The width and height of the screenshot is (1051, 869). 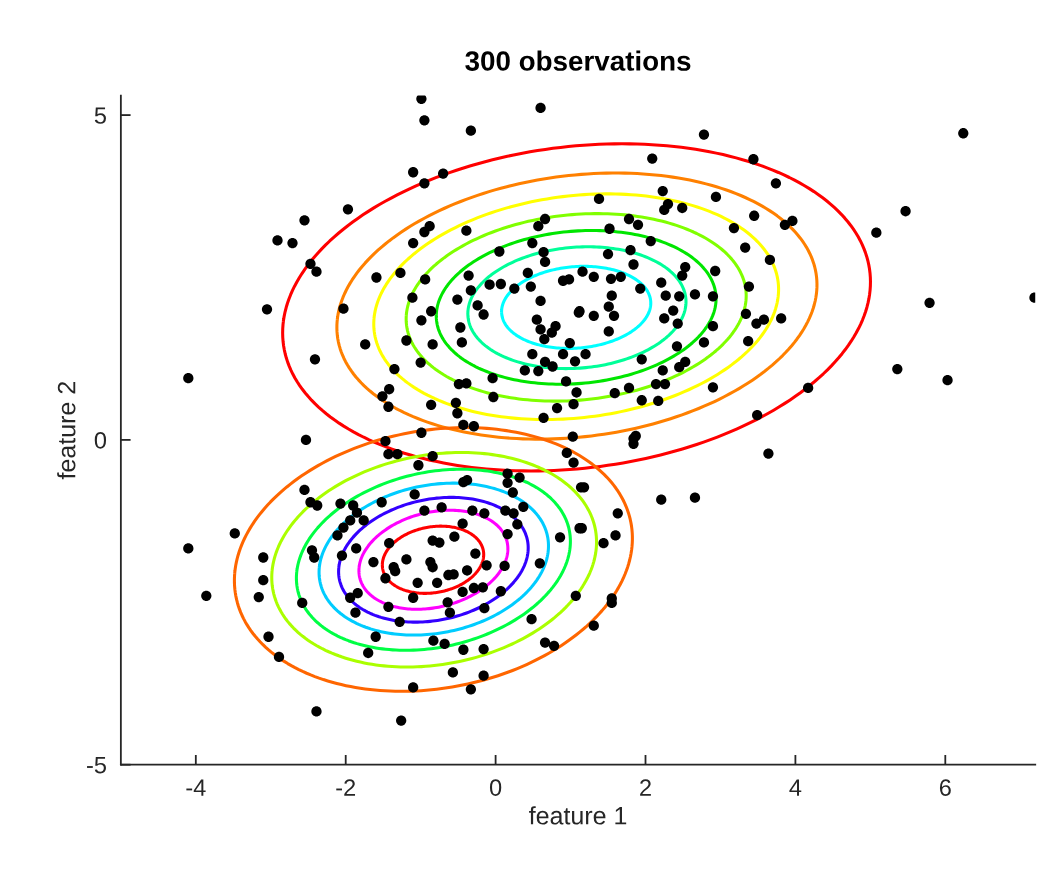 I want to click on y-axis-title: feature 2, so click(x=66, y=431).